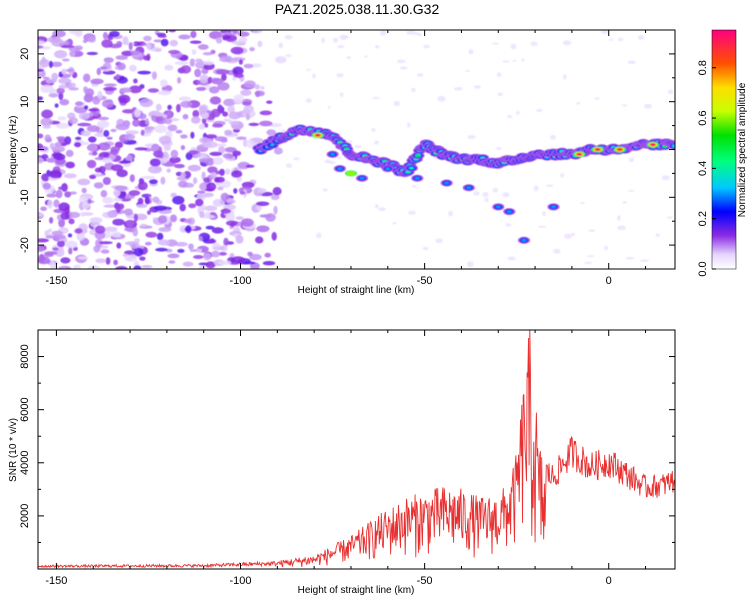 This screenshot has width=750, height=600. What do you see at coordinates (362, 178) in the screenshot?
I see `heatmap-blob` at bounding box center [362, 178].